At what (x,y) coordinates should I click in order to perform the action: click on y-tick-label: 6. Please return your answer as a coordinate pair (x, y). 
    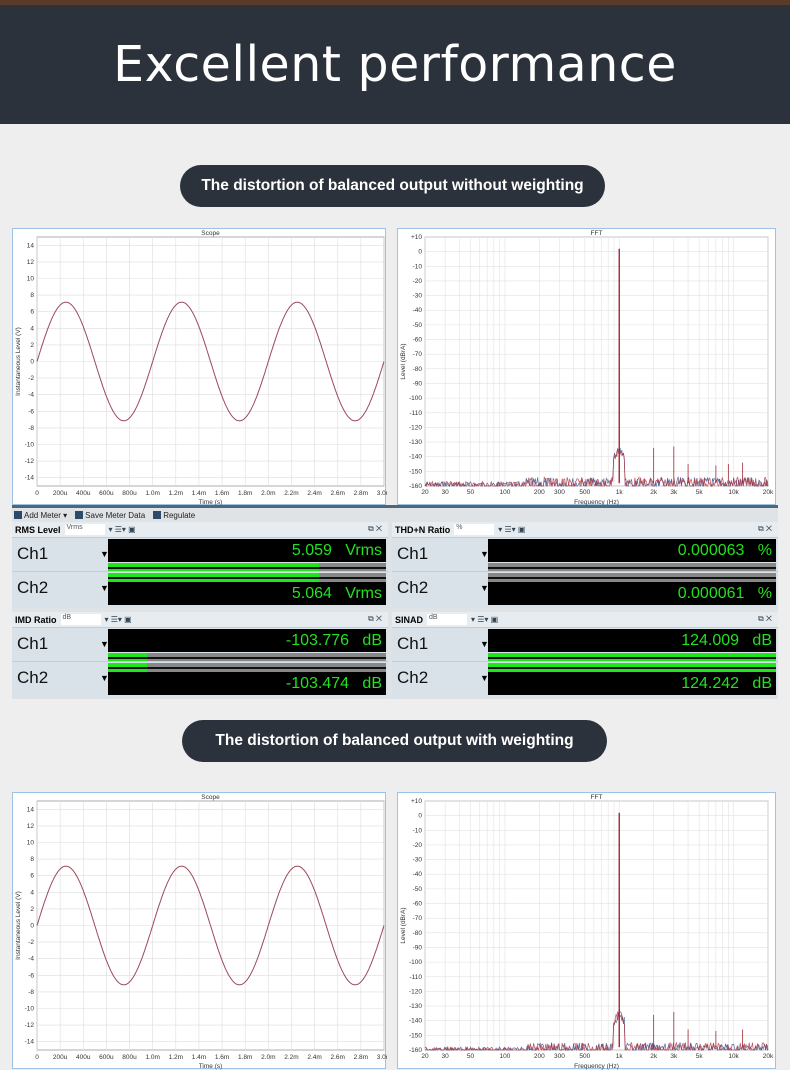
    Looking at the image, I should click on (32, 312).